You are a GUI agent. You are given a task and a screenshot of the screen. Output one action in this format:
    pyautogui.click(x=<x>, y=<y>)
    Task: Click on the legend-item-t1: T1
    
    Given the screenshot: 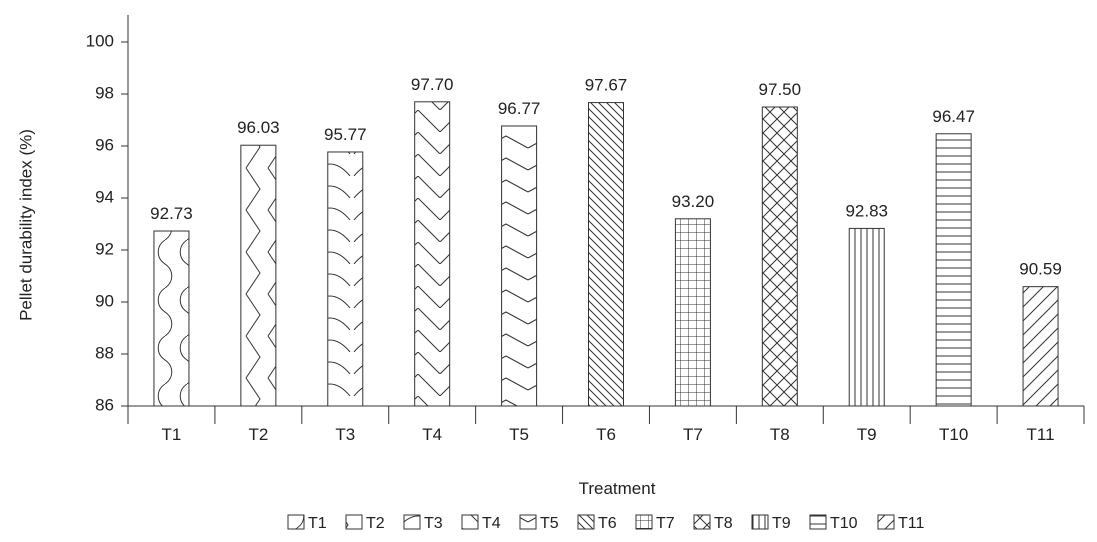 What is the action you would take?
    pyautogui.click(x=307, y=523)
    